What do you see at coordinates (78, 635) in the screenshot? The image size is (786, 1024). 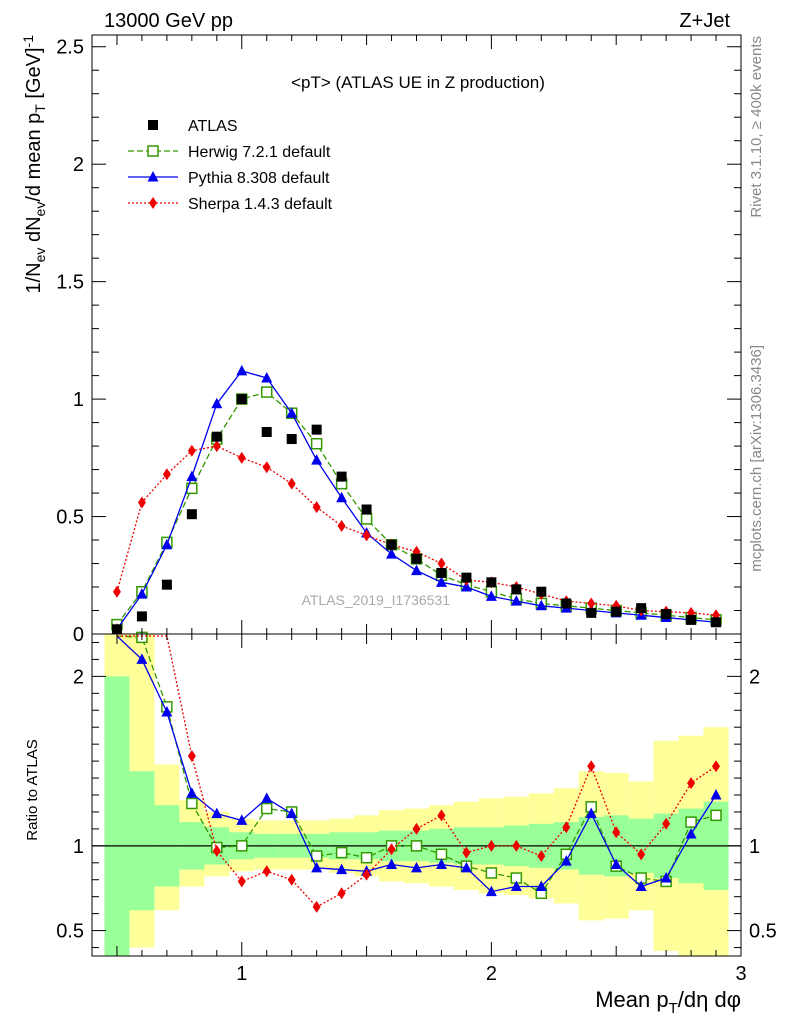 I see `y-tick-label: 0` at bounding box center [78, 635].